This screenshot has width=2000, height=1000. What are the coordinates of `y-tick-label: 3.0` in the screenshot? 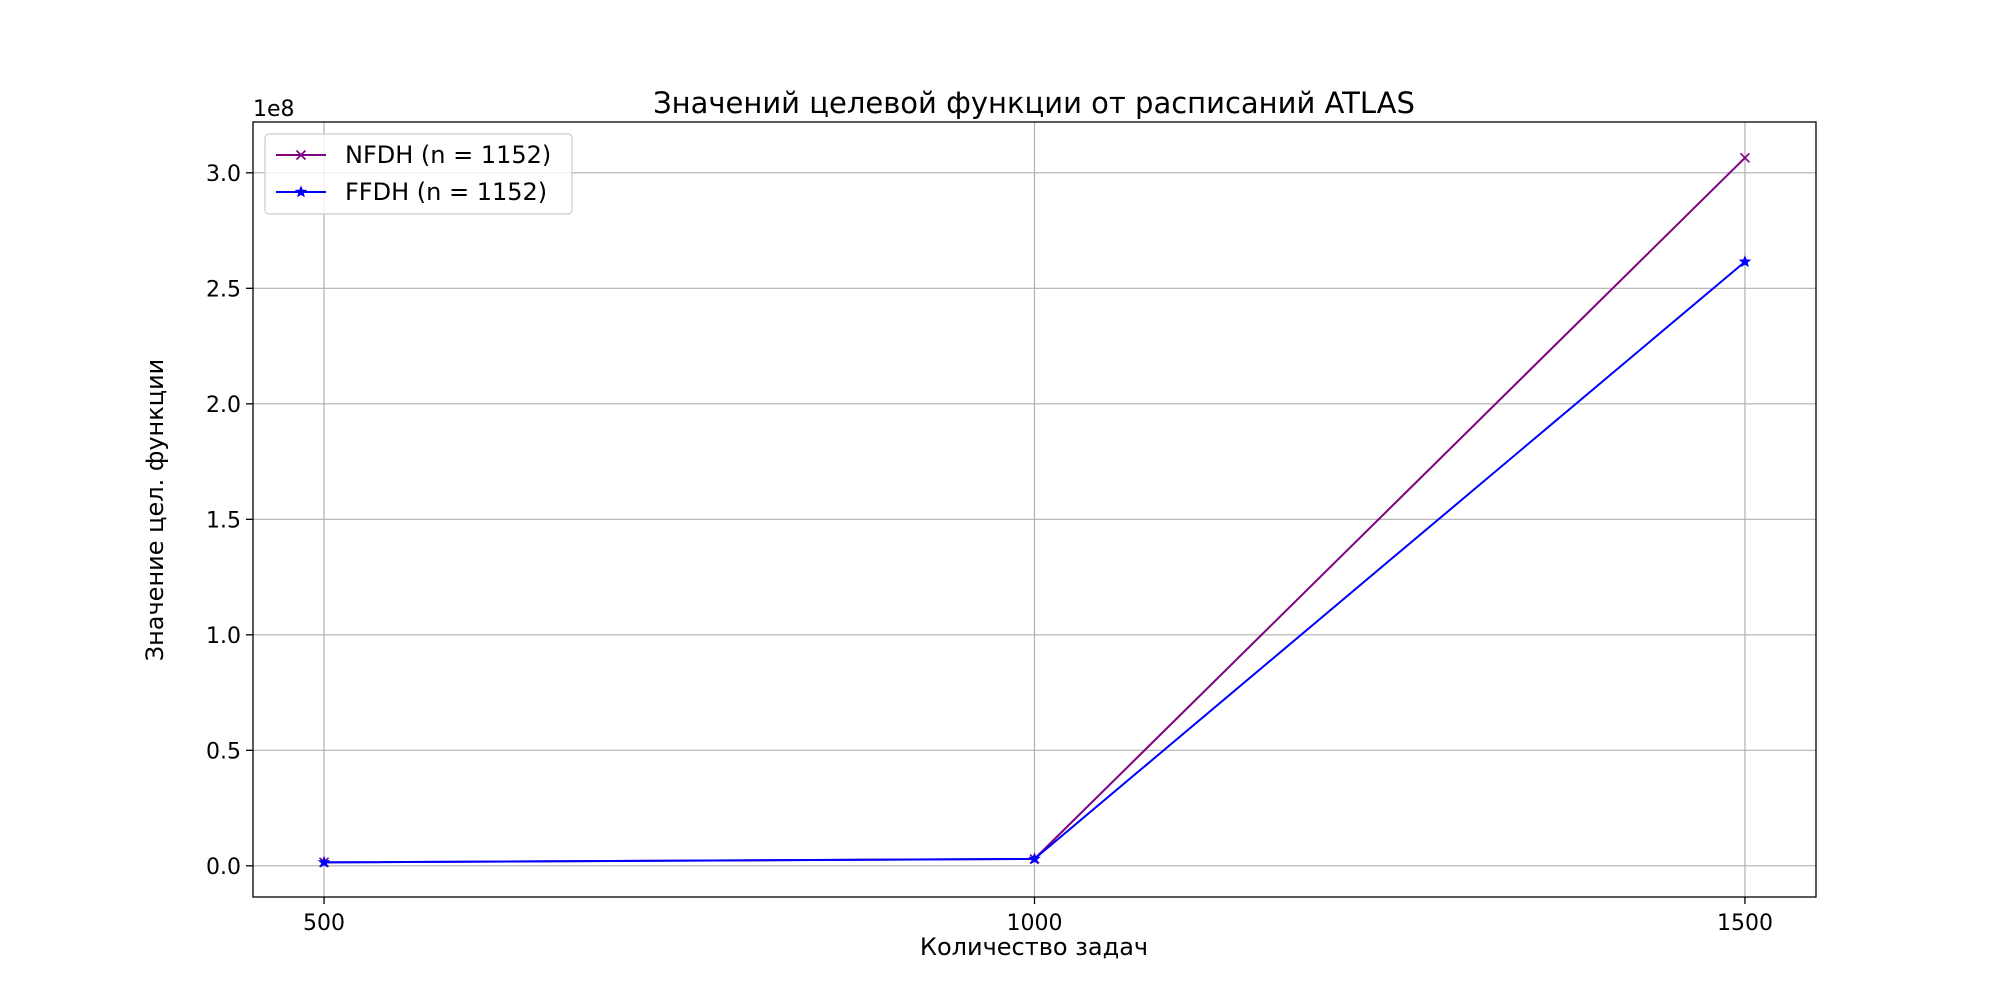 It's located at (223, 174).